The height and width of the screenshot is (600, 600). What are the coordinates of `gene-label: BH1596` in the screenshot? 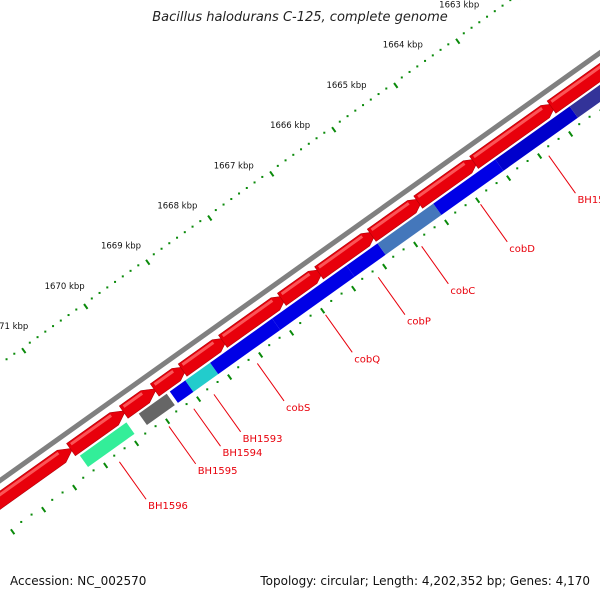 It's located at (168, 506).